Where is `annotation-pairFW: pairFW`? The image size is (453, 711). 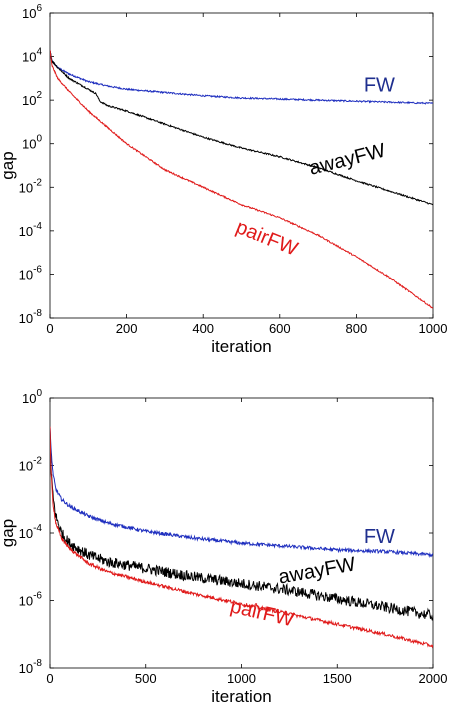
annotation-pairFW: pairFW is located at coordinates (262, 613).